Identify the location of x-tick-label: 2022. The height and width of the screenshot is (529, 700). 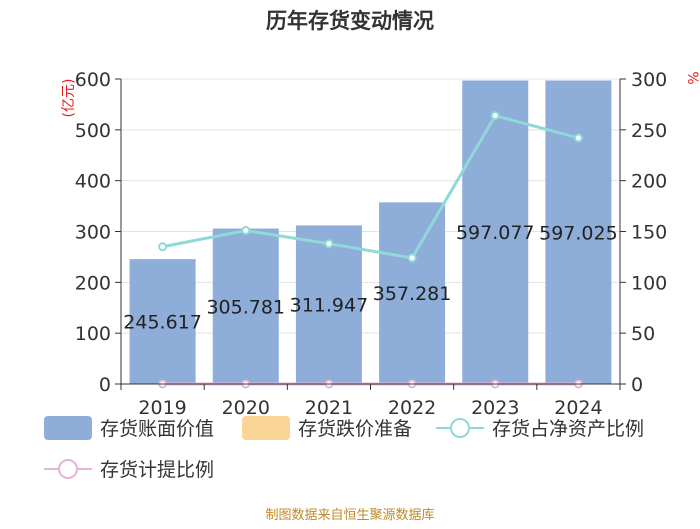
(412, 408).